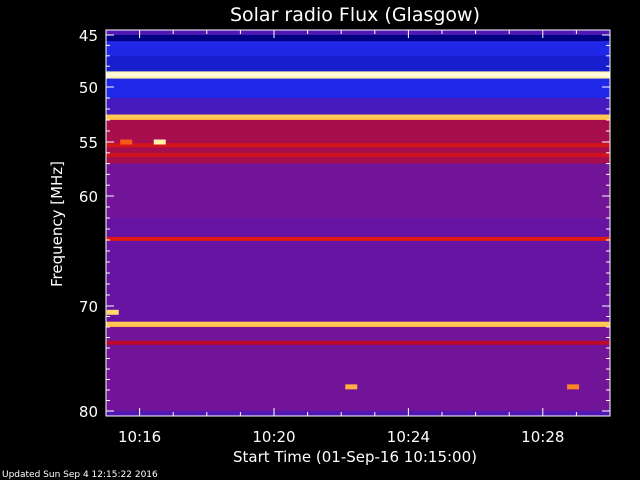 Image resolution: width=640 pixels, height=480 pixels. What do you see at coordinates (88, 412) in the screenshot?
I see `y-tick-label-5: 80` at bounding box center [88, 412].